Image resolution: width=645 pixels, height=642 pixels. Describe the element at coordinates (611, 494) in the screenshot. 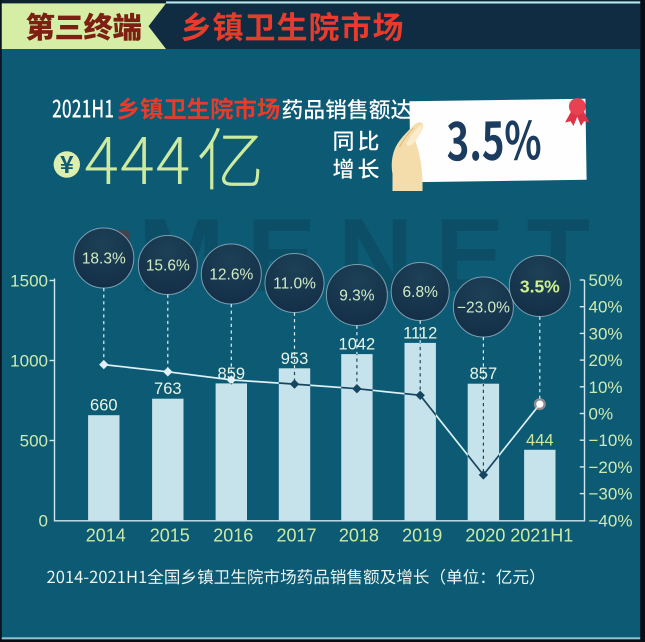

I see `svg-text: −30%` at that location.